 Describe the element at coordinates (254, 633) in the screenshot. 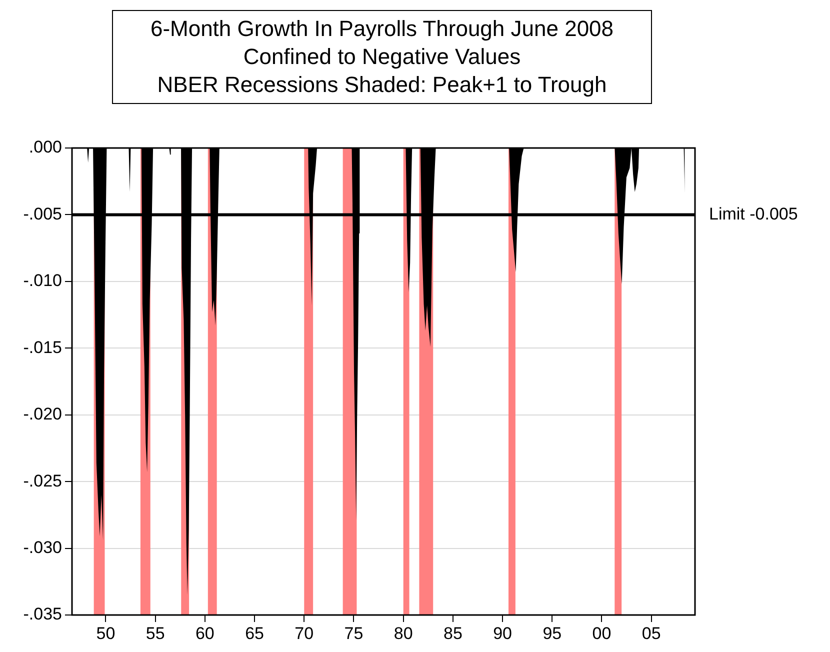

I see `x-tick-label: 65` at that location.